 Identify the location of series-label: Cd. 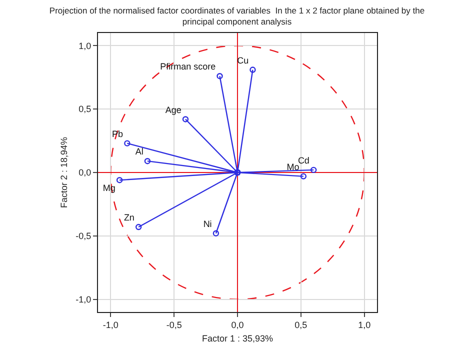
(304, 161).